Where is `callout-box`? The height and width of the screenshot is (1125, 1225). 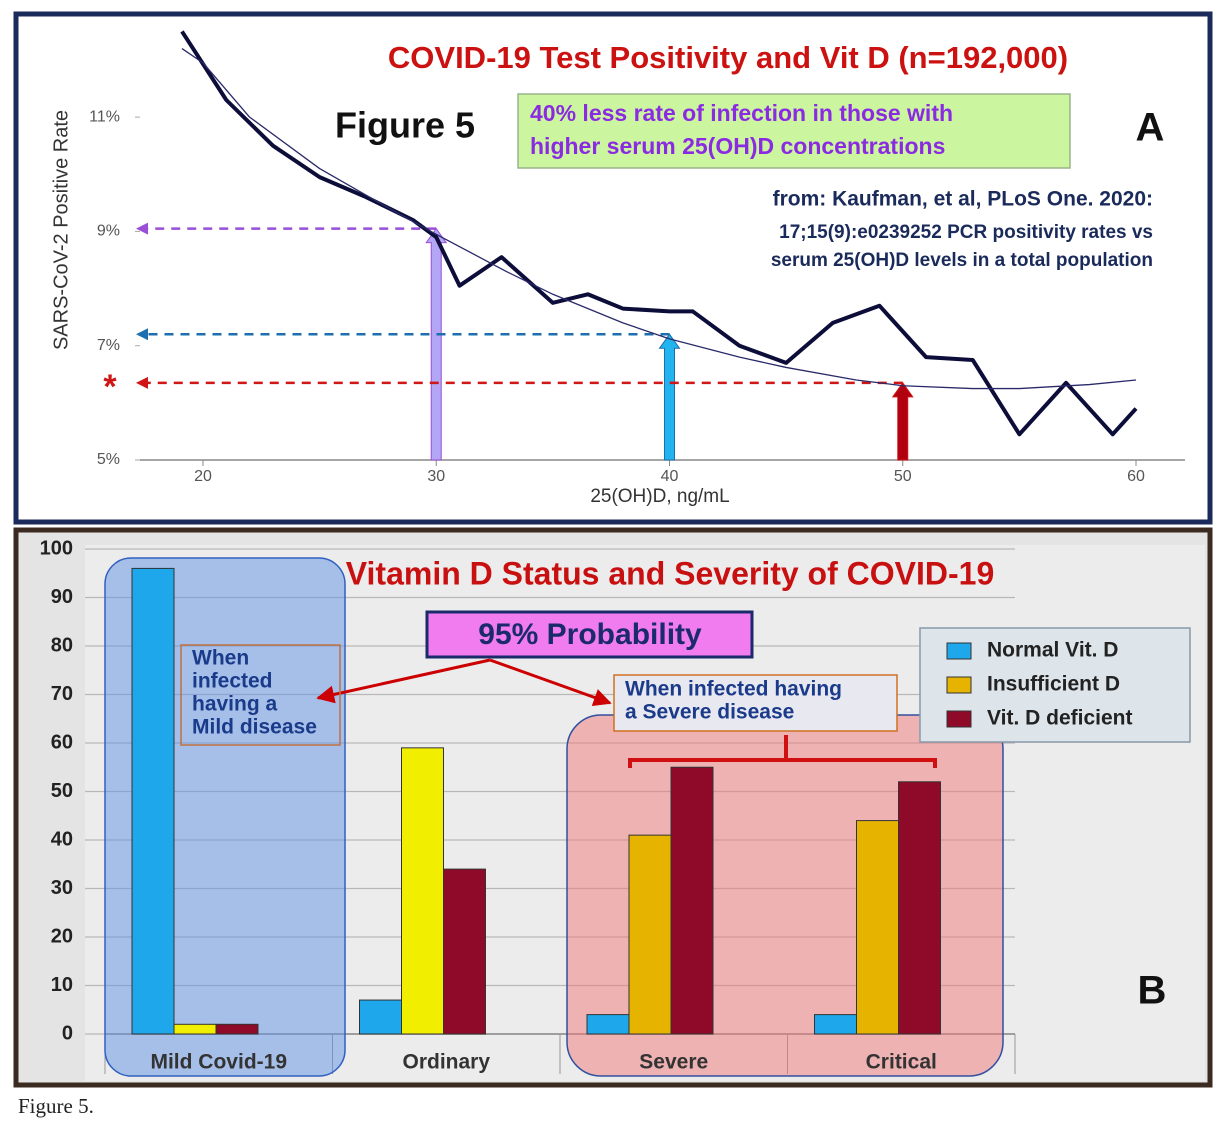 callout-box is located at coordinates (589, 634).